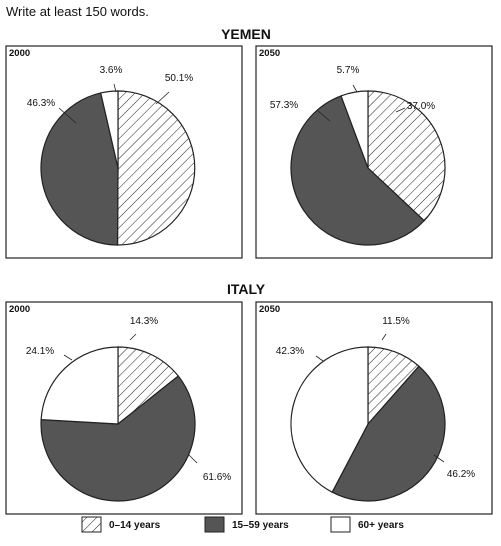  I want to click on data-label-working: 46.3%, so click(41, 103).